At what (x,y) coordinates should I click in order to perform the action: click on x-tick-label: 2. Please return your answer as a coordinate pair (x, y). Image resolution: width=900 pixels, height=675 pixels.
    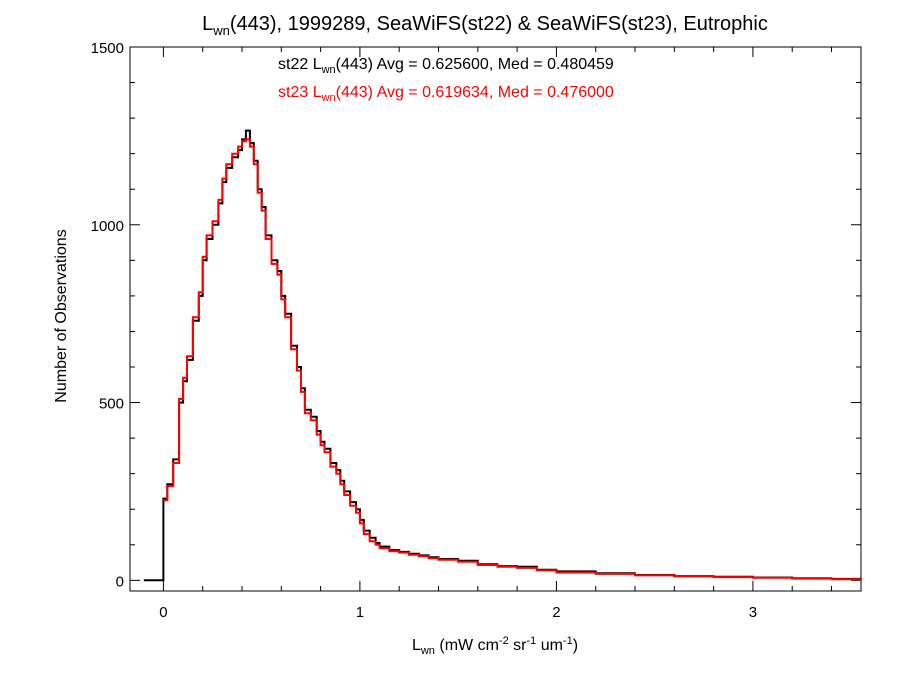
    Looking at the image, I should click on (556, 612).